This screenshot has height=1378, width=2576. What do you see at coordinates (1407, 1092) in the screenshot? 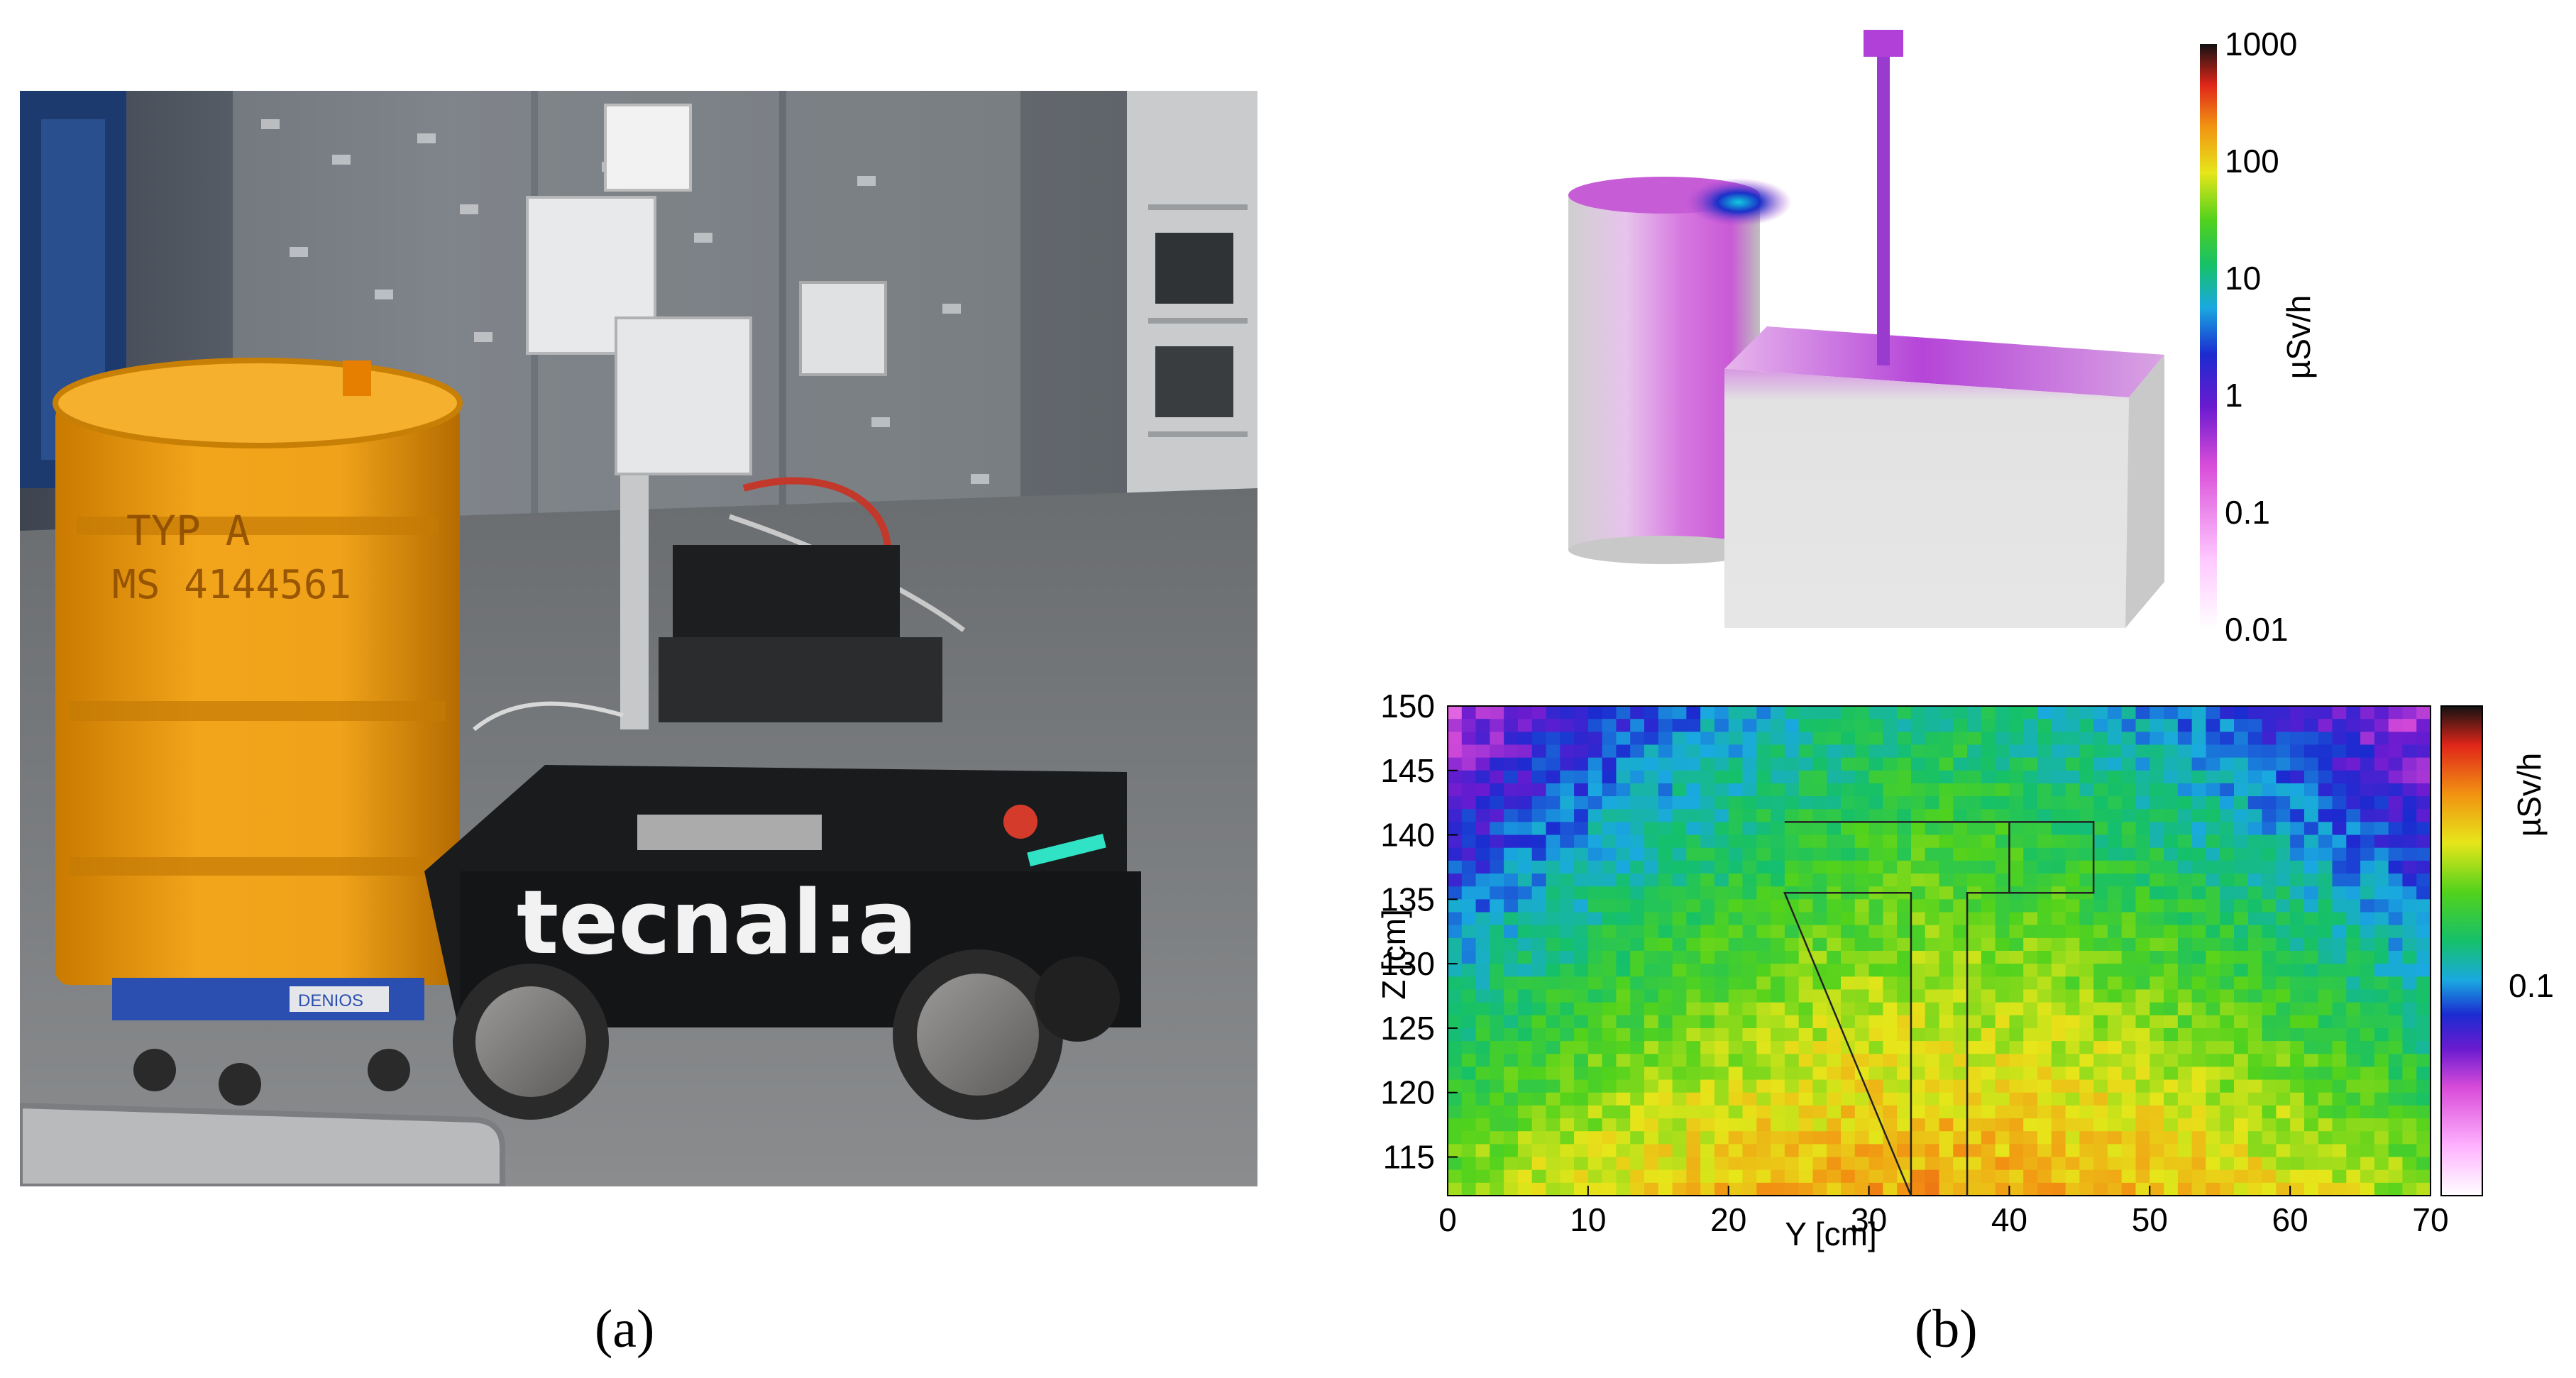
I see `y-tick-label: 120` at bounding box center [1407, 1092].